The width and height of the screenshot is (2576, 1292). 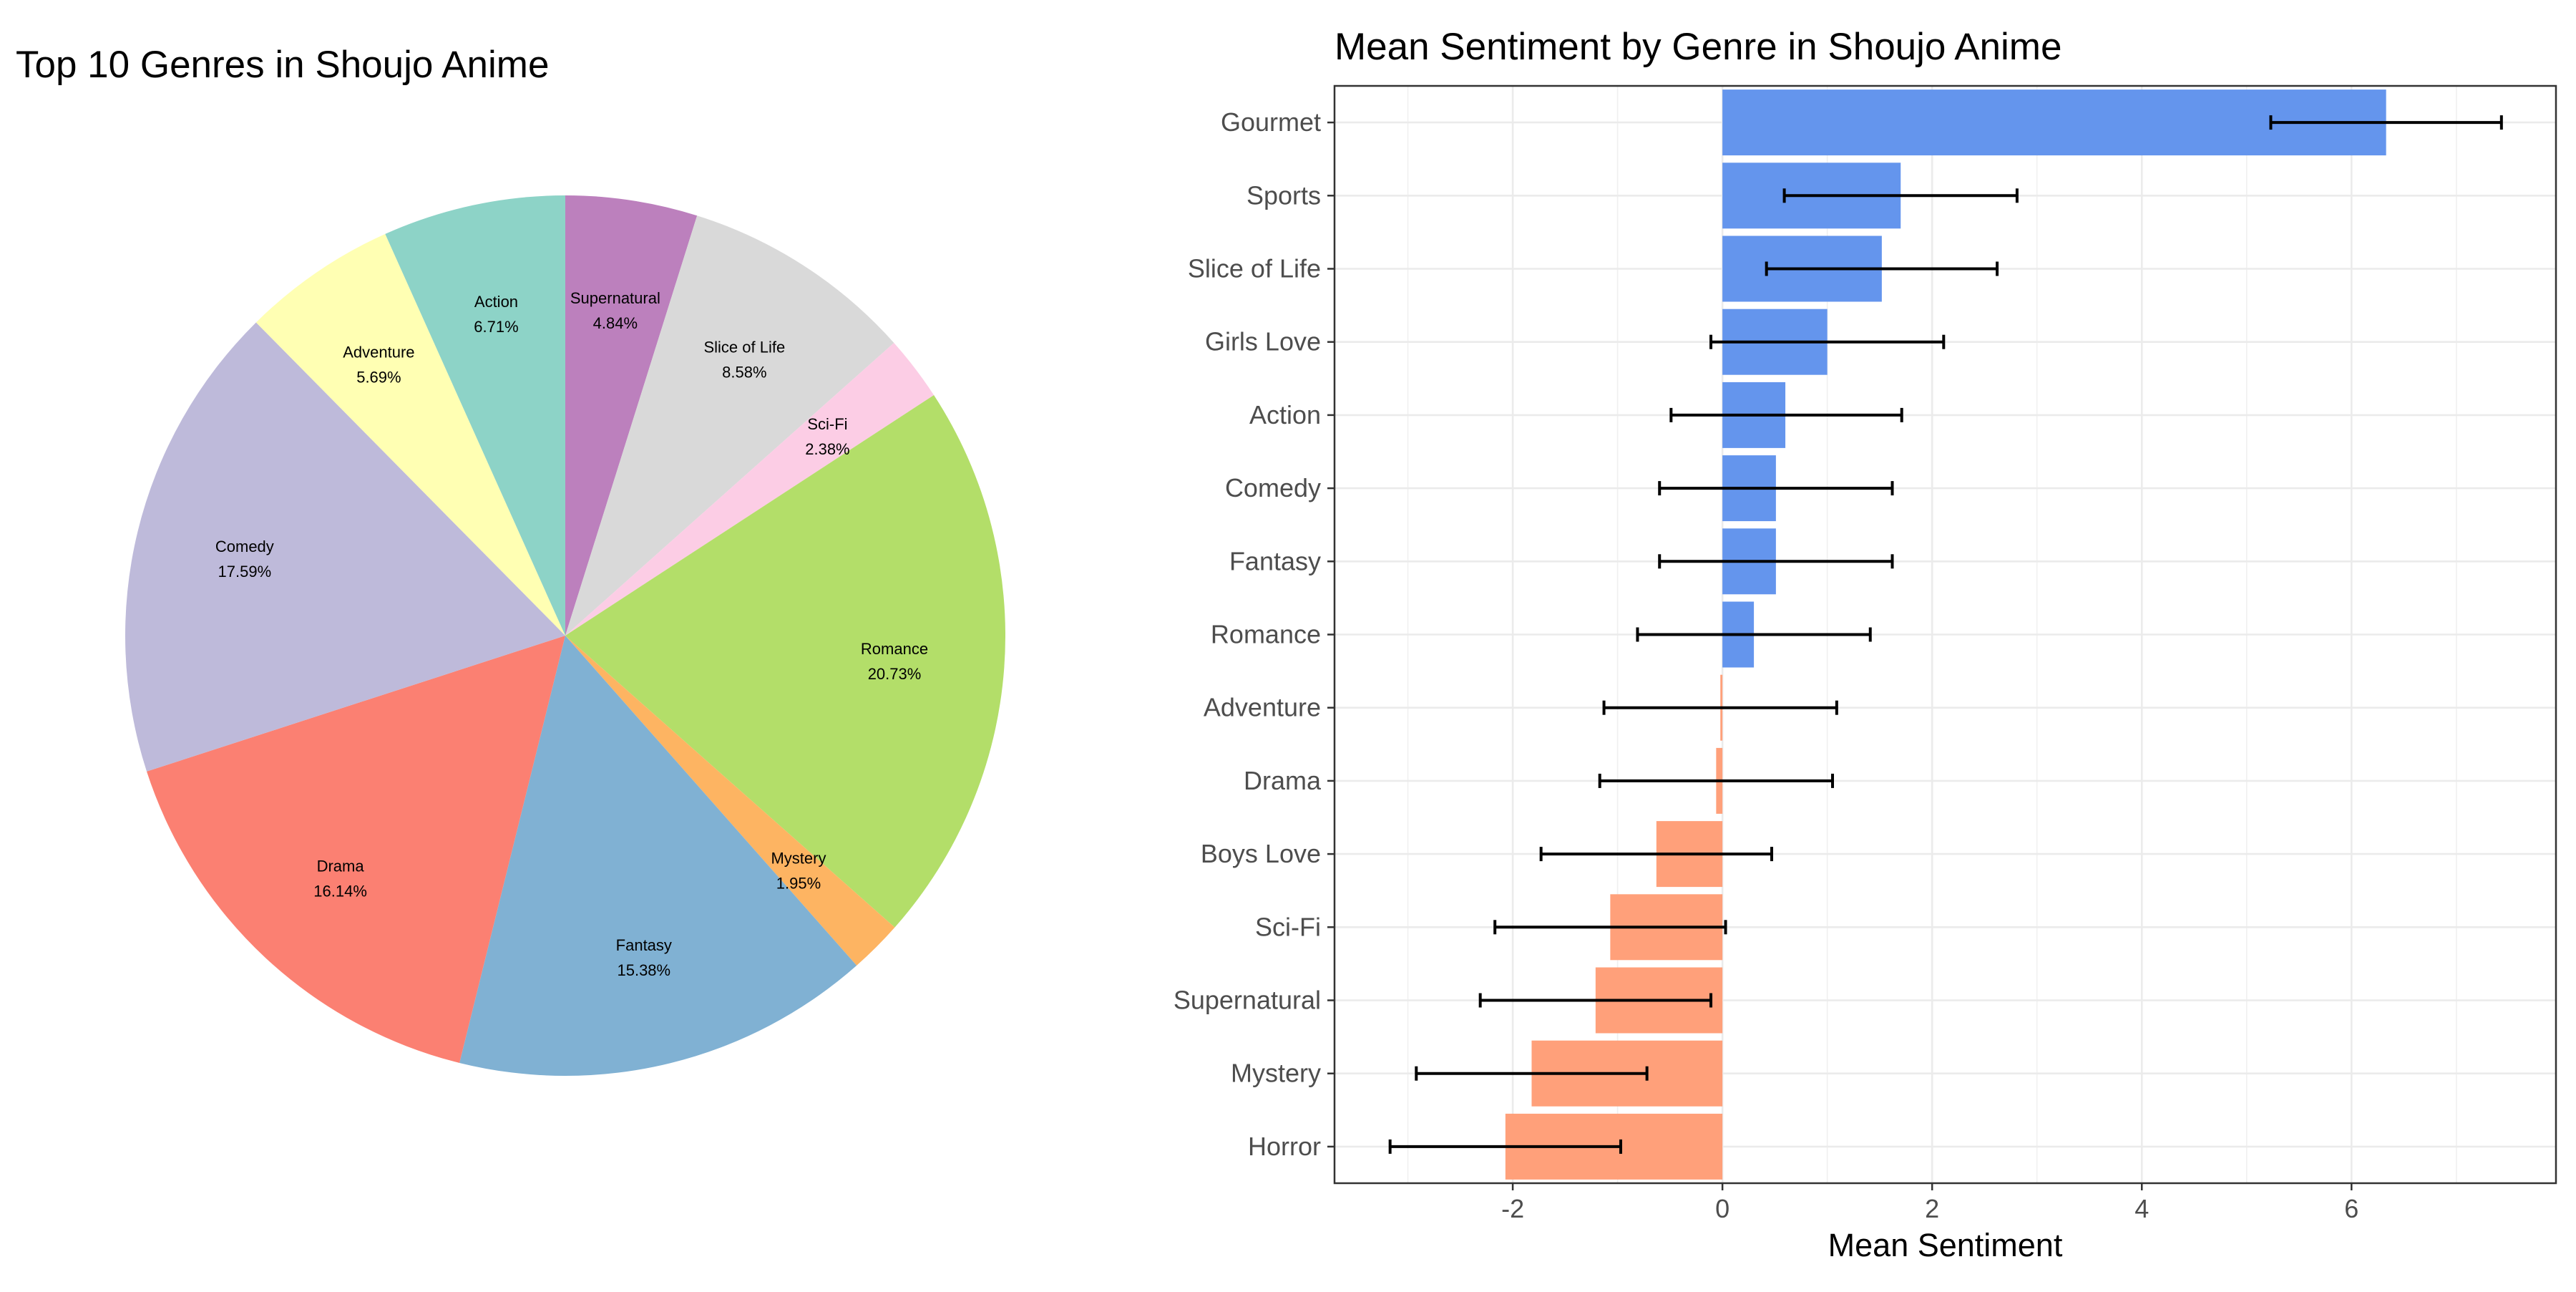 I want to click on pie-slice-adventure, so click(x=410, y=434).